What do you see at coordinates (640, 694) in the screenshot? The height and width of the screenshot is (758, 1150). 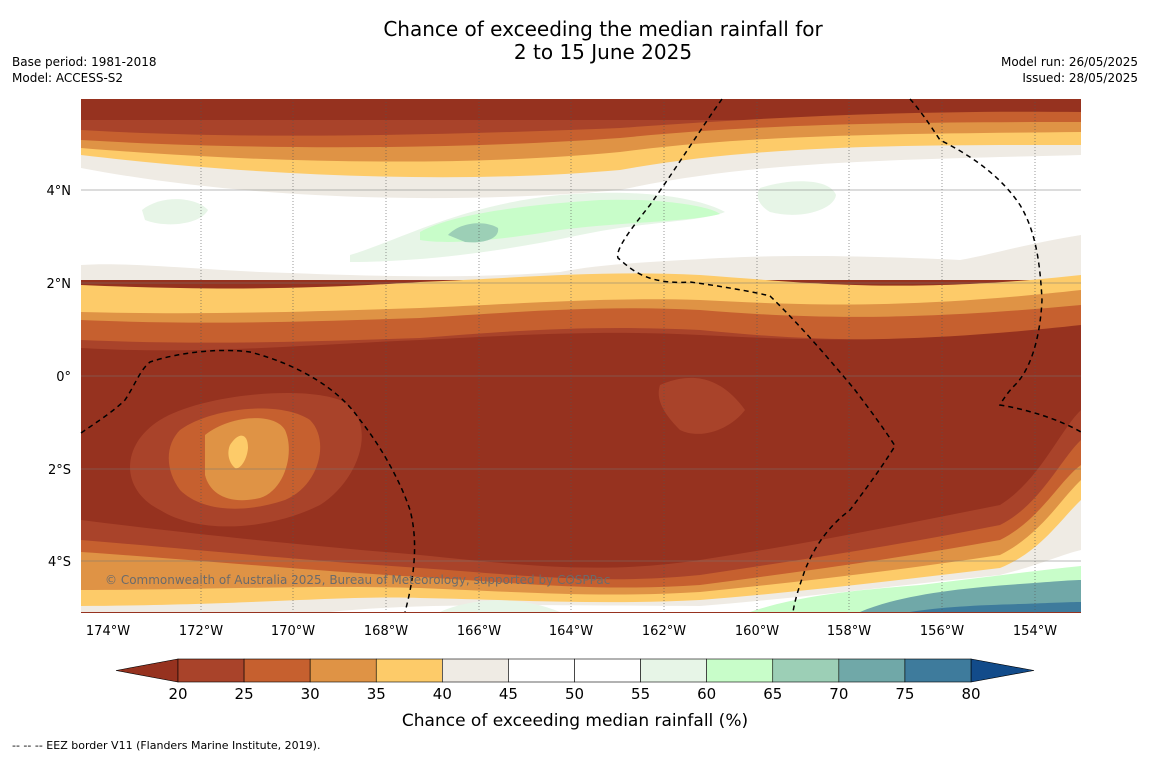 I see `colorbar-tick-label: 55` at bounding box center [640, 694].